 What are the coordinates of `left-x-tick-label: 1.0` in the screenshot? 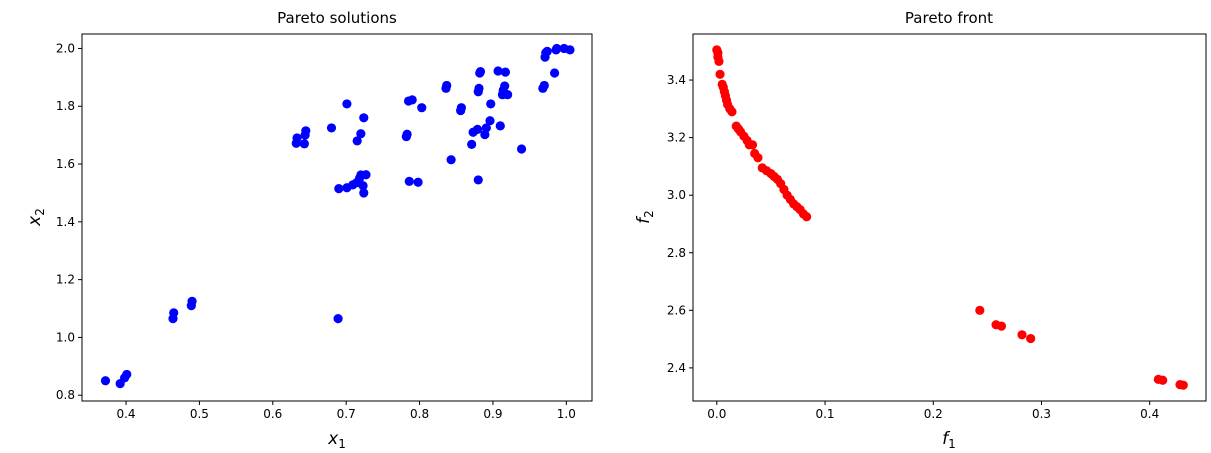 It's located at (566, 414).